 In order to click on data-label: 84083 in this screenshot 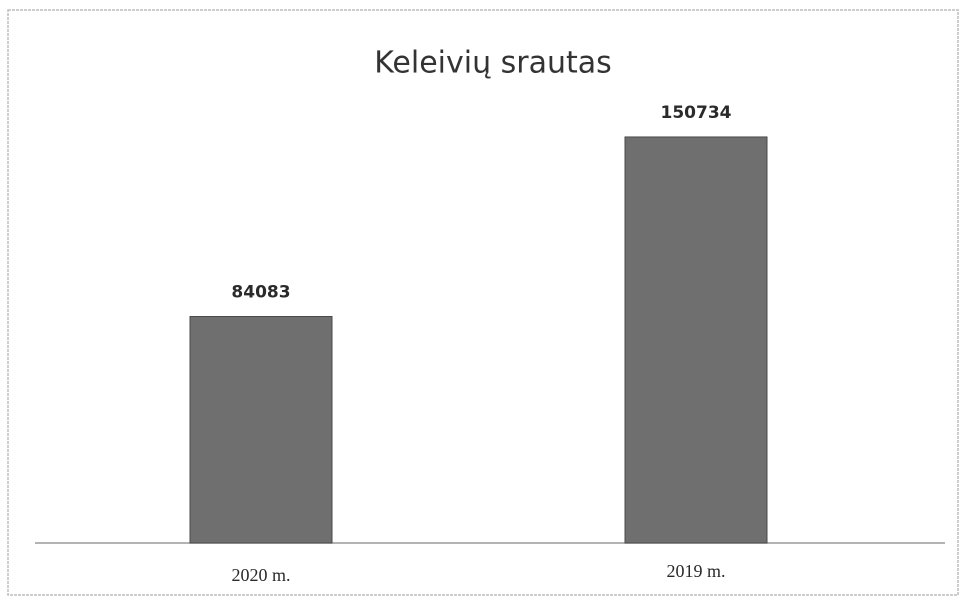, I will do `click(260, 293)`.